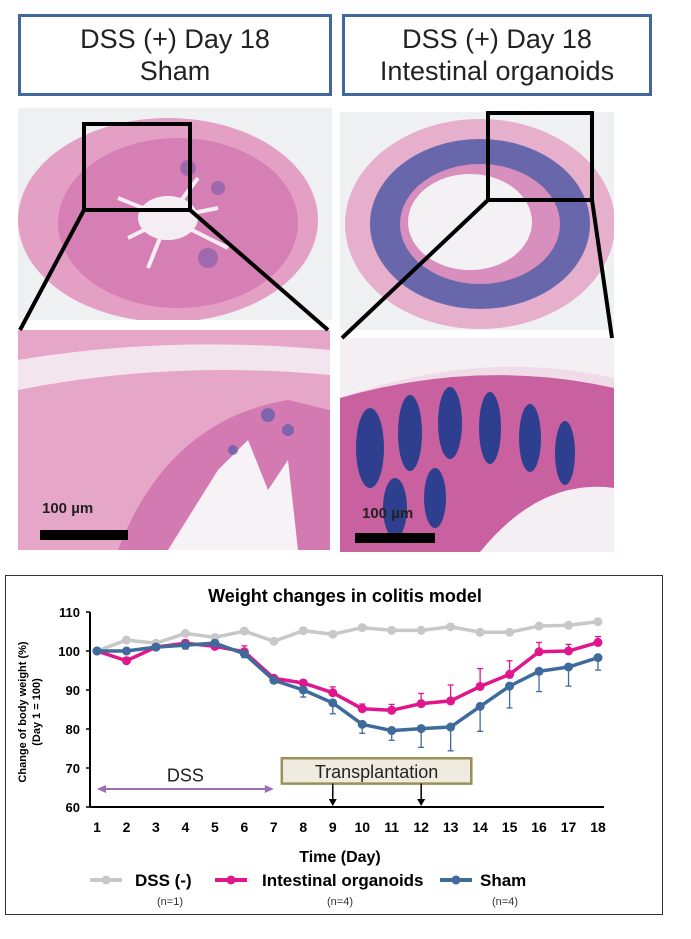 This screenshot has height=939, width=691. Describe the element at coordinates (175, 39) in the screenshot. I see `sham-label-line1: DSS (+) Day 18` at that location.